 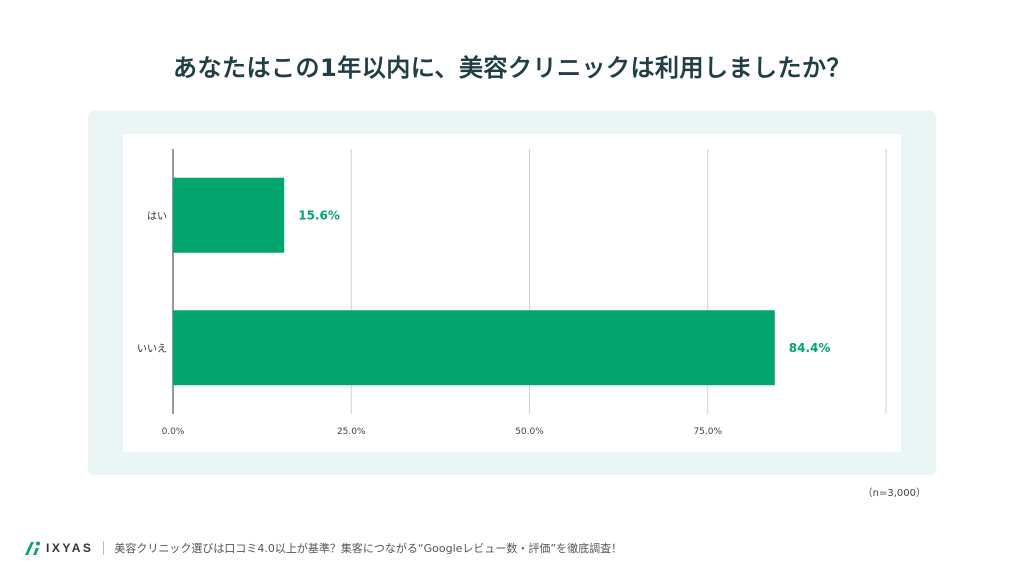 What do you see at coordinates (707, 432) in the screenshot?
I see `x-tick-label: 75.0%` at bounding box center [707, 432].